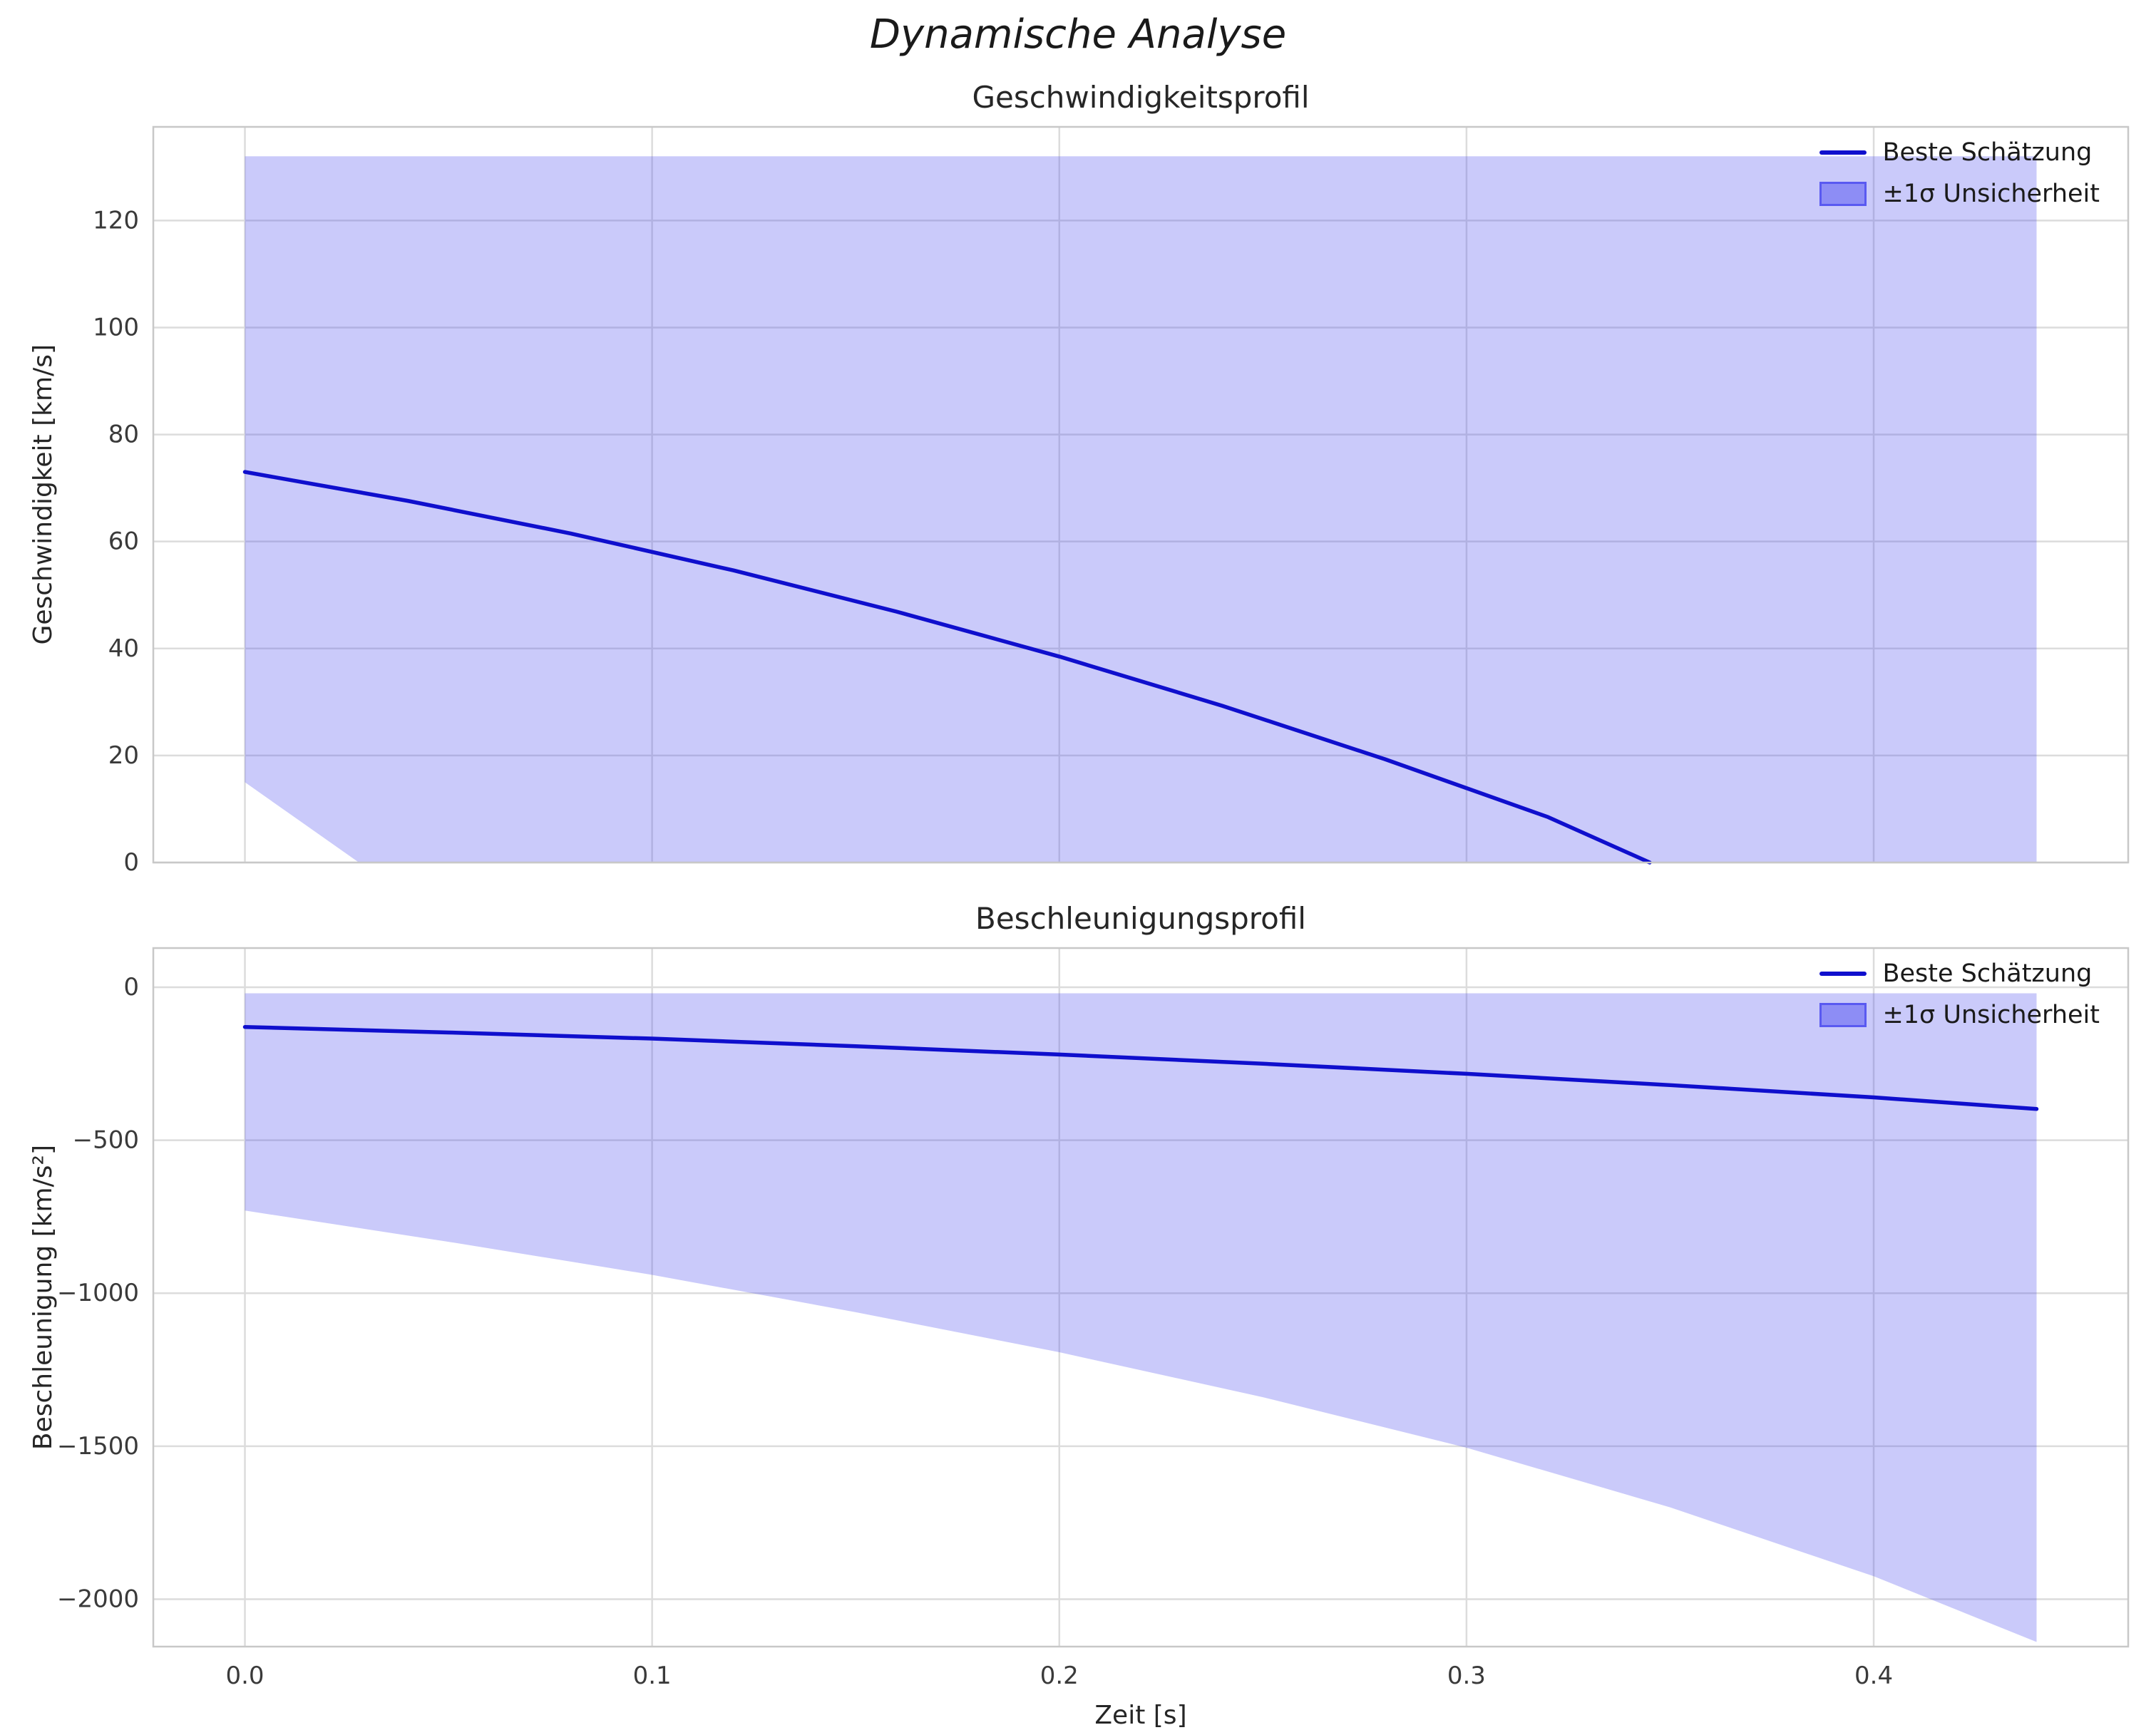  I want to click on x-axis-label: Zeit [s], so click(1140, 1716).